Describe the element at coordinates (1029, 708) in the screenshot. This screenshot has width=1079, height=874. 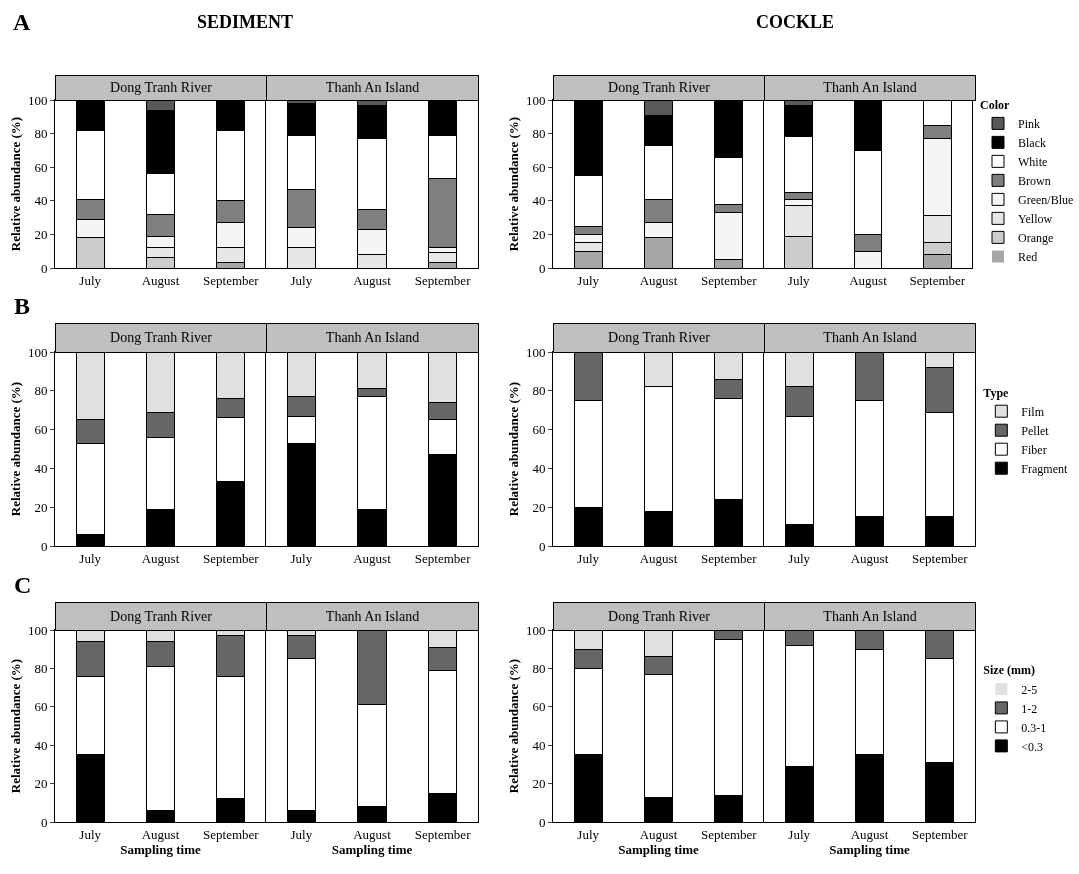
I see `legend-label: 1-2` at that location.